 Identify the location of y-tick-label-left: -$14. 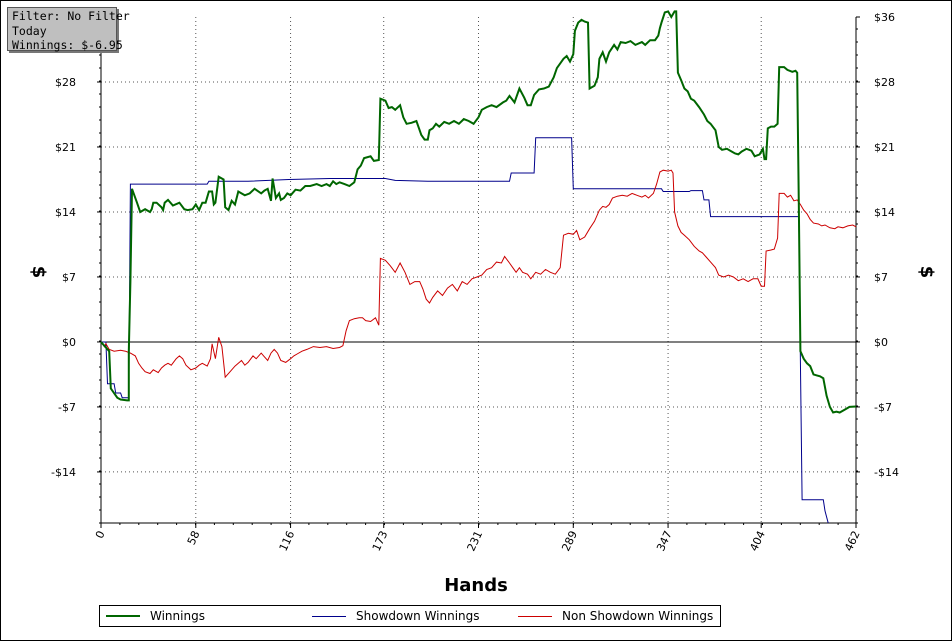
(63, 472).